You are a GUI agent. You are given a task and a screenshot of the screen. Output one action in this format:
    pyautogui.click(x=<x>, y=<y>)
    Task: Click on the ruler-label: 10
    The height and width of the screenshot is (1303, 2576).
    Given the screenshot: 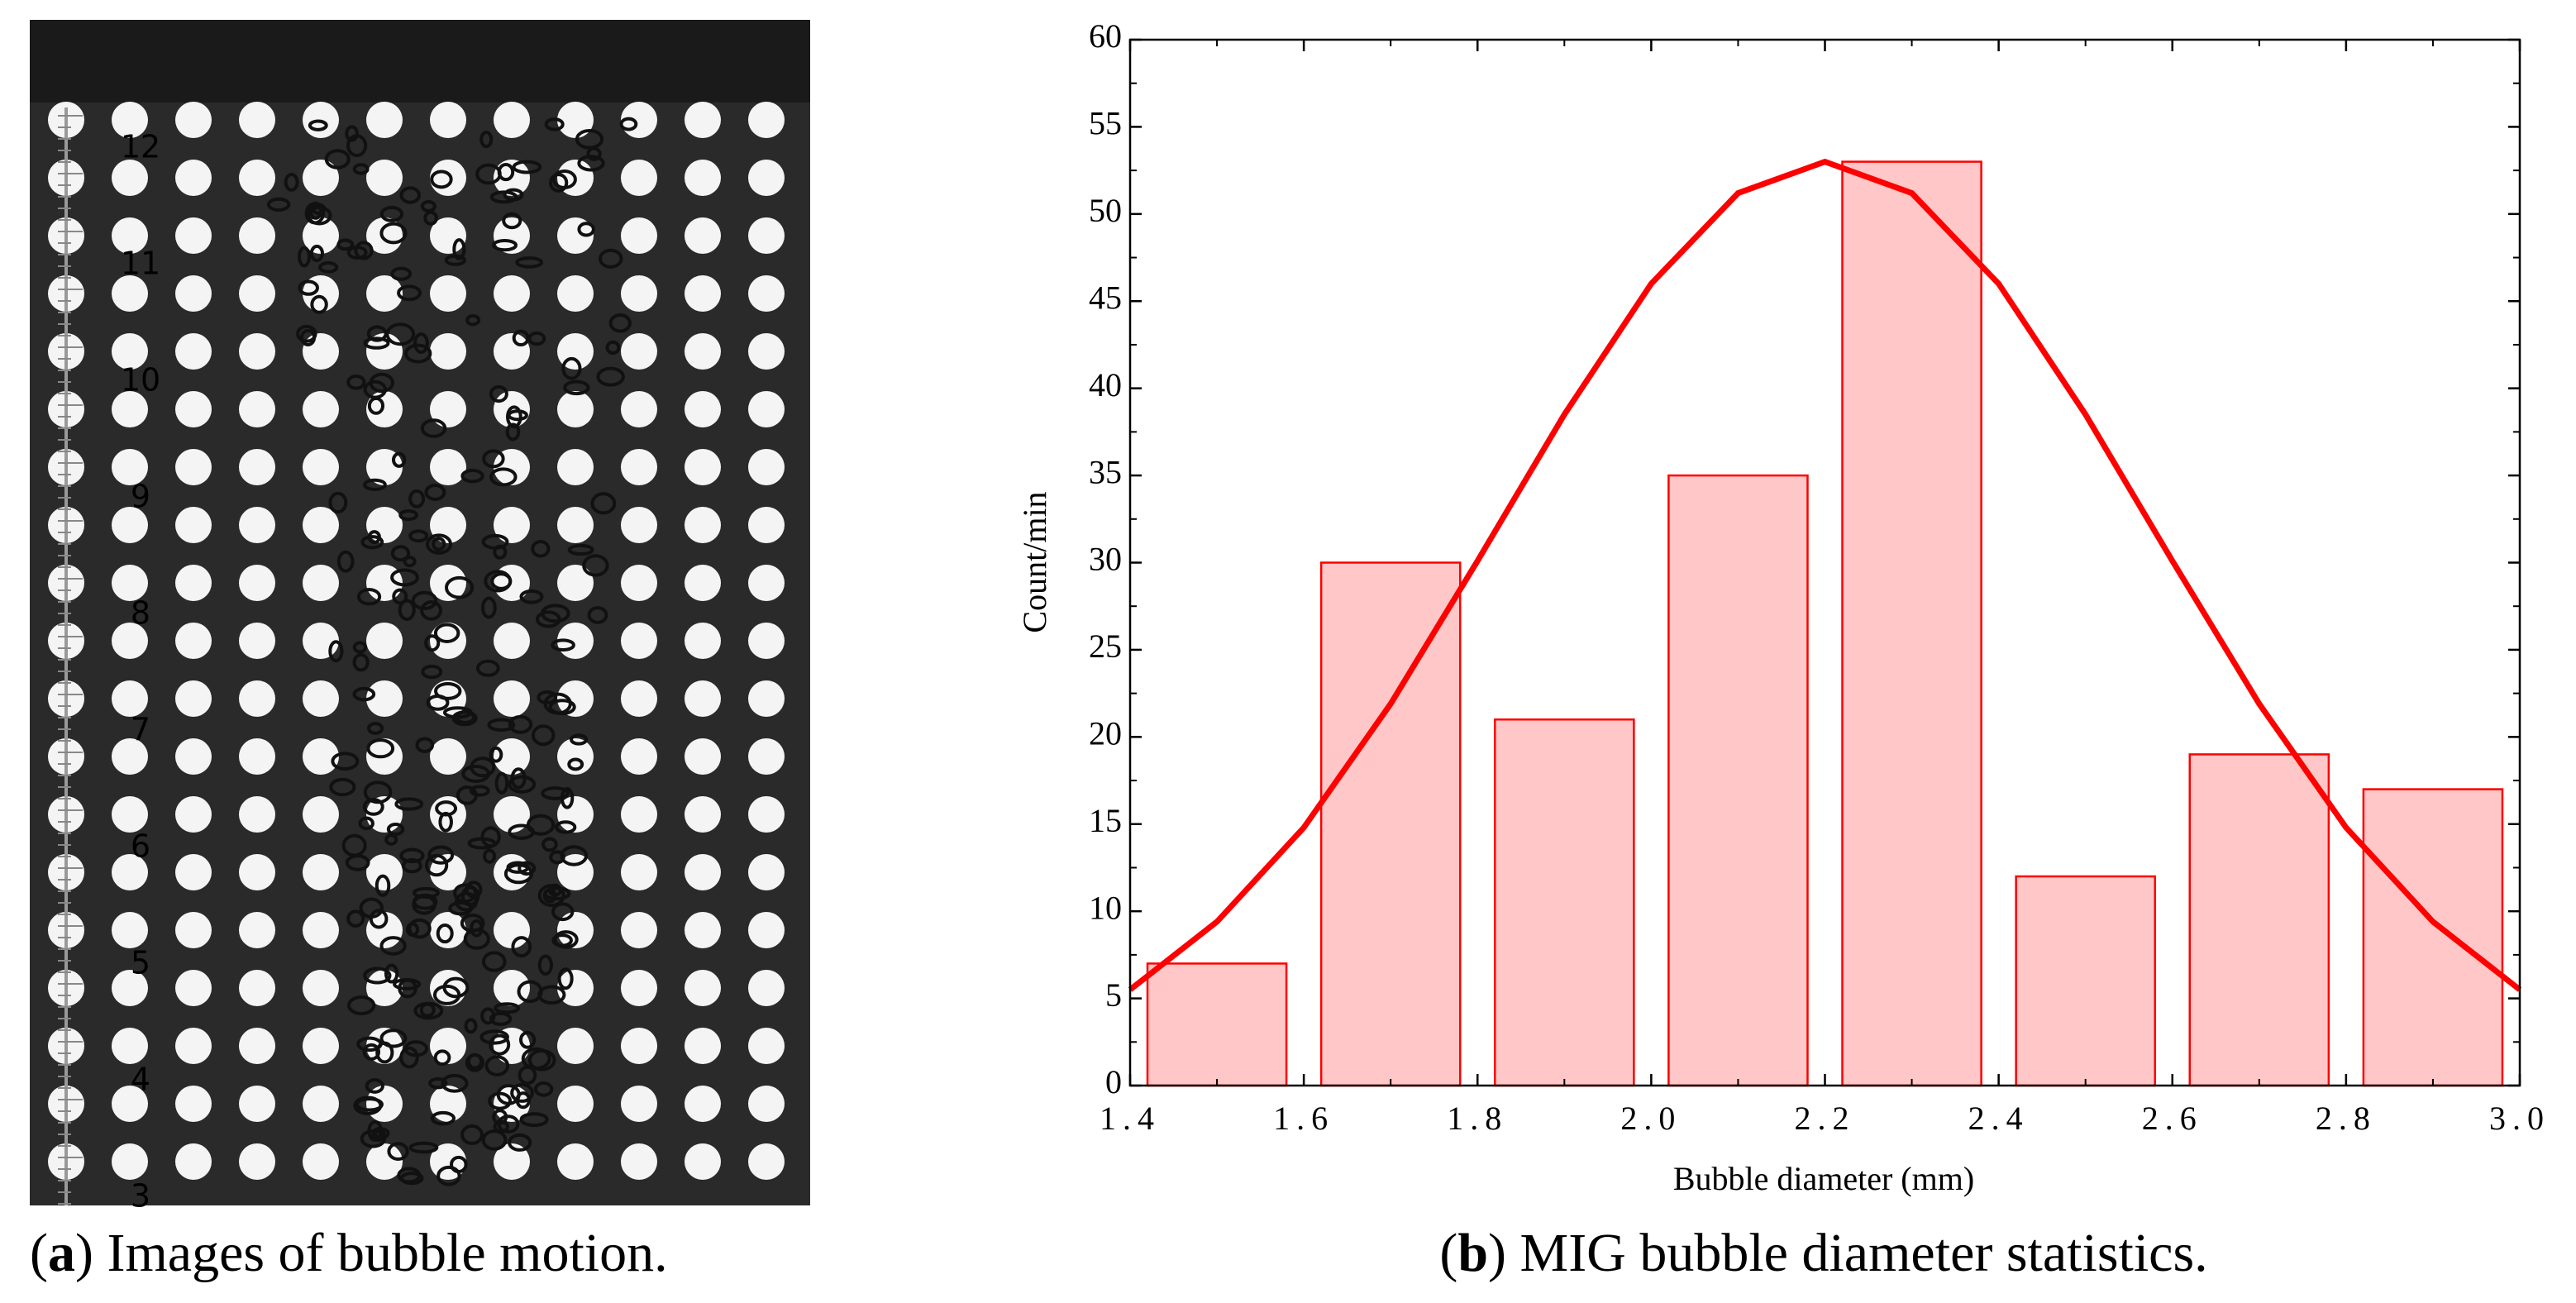 What is the action you would take?
    pyautogui.click(x=140, y=380)
    